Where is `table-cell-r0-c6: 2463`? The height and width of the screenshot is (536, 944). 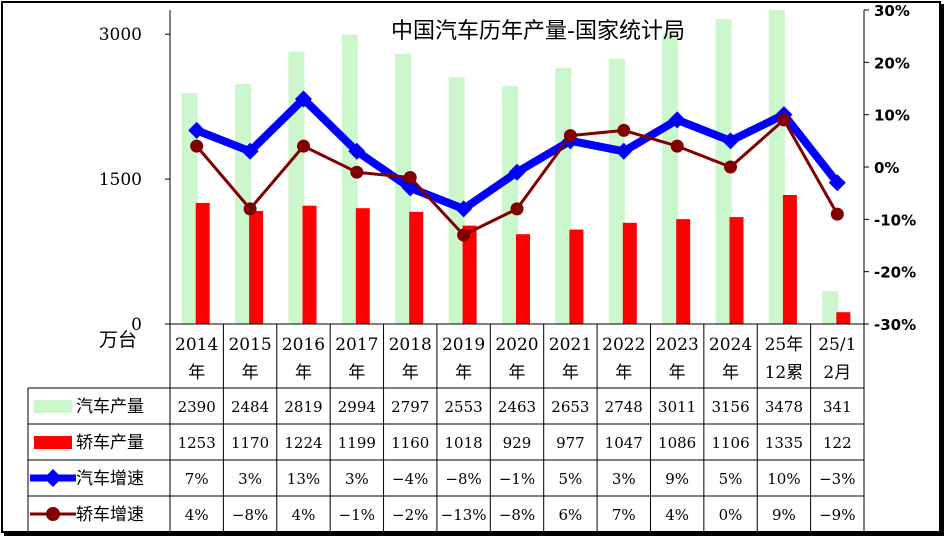 table-cell-r0-c6: 2463 is located at coordinates (517, 407).